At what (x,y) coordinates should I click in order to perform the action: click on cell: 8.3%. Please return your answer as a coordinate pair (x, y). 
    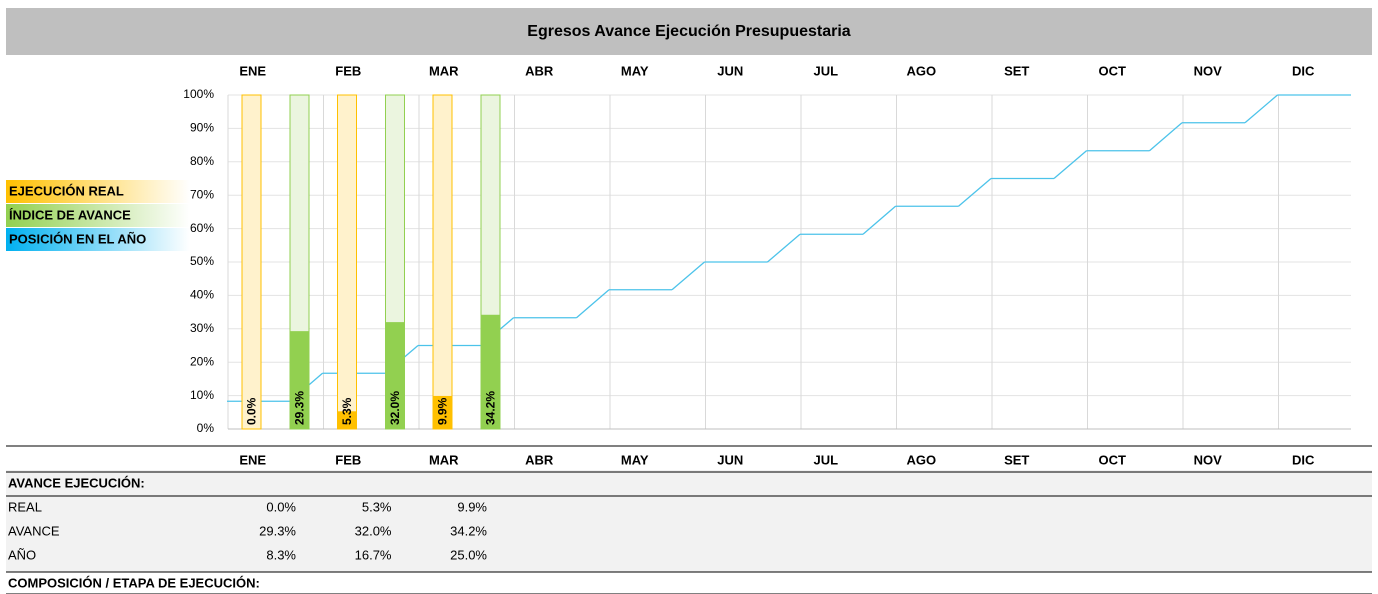
    Looking at the image, I should click on (281, 554).